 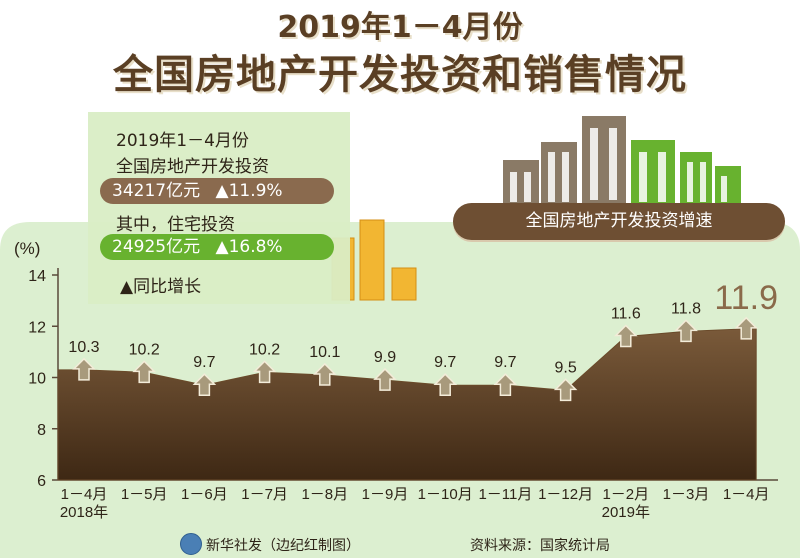 I want to click on info-period: 2019年1－4月份, so click(x=182, y=141).